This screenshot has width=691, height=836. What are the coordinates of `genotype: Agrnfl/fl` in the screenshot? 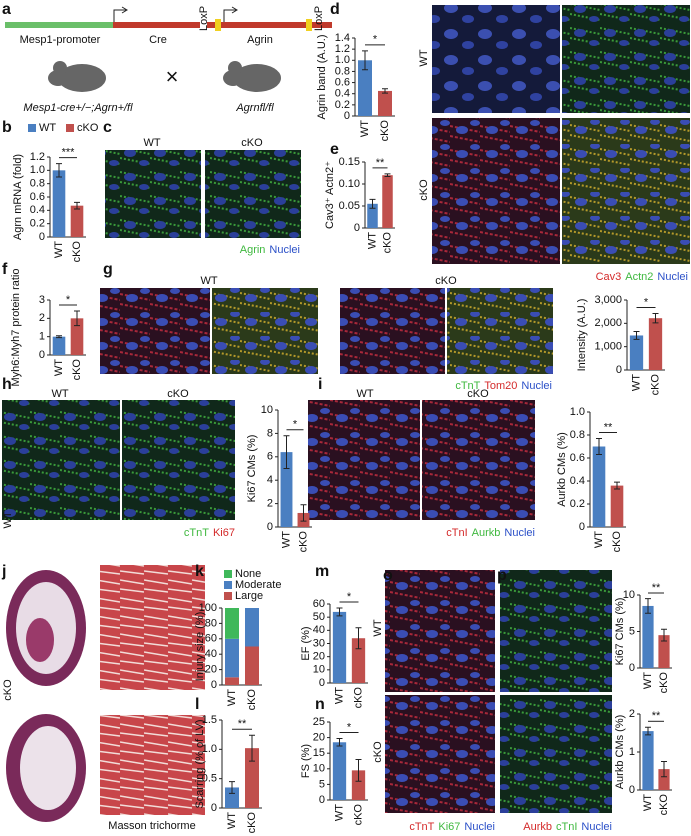 It's located at (254, 108).